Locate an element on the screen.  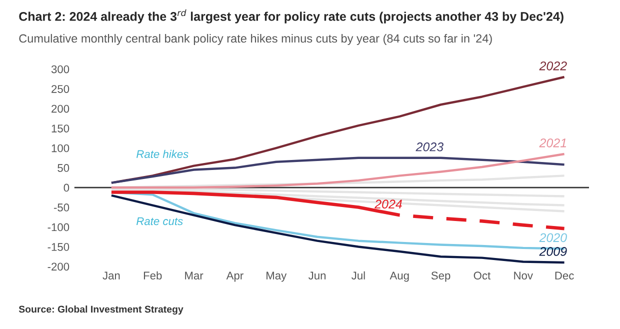
y-tick-label: 250 is located at coordinates (61, 89).